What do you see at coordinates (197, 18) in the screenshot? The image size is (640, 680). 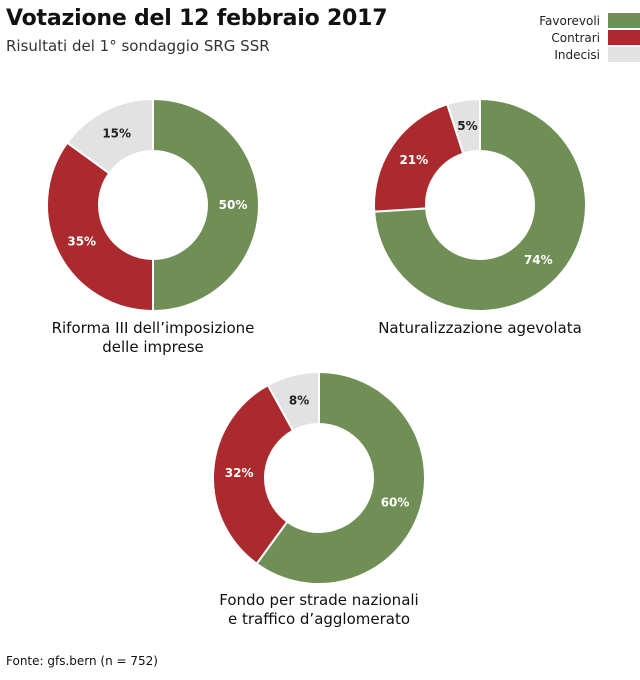 I see `chart-title: Votazione del 12 febbraio 2017` at bounding box center [197, 18].